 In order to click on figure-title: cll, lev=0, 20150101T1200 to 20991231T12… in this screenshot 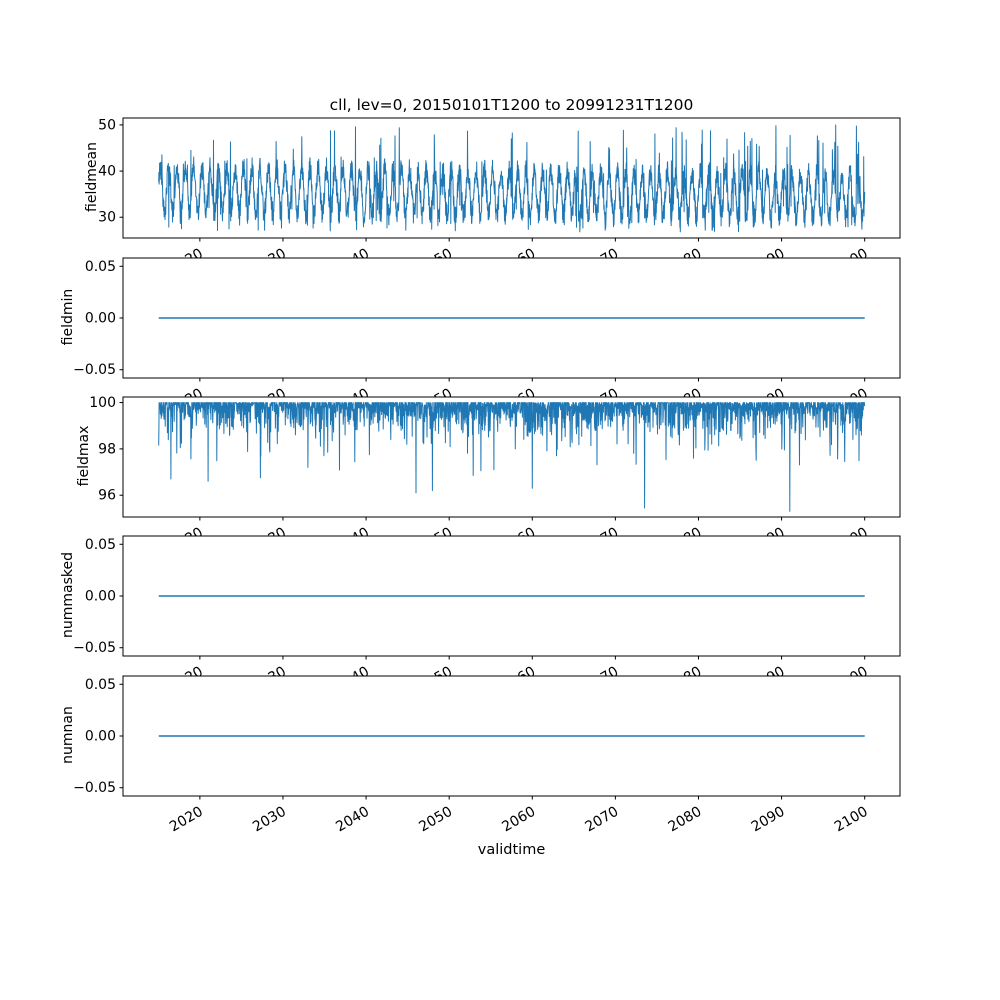, I will do `click(511, 105)`.